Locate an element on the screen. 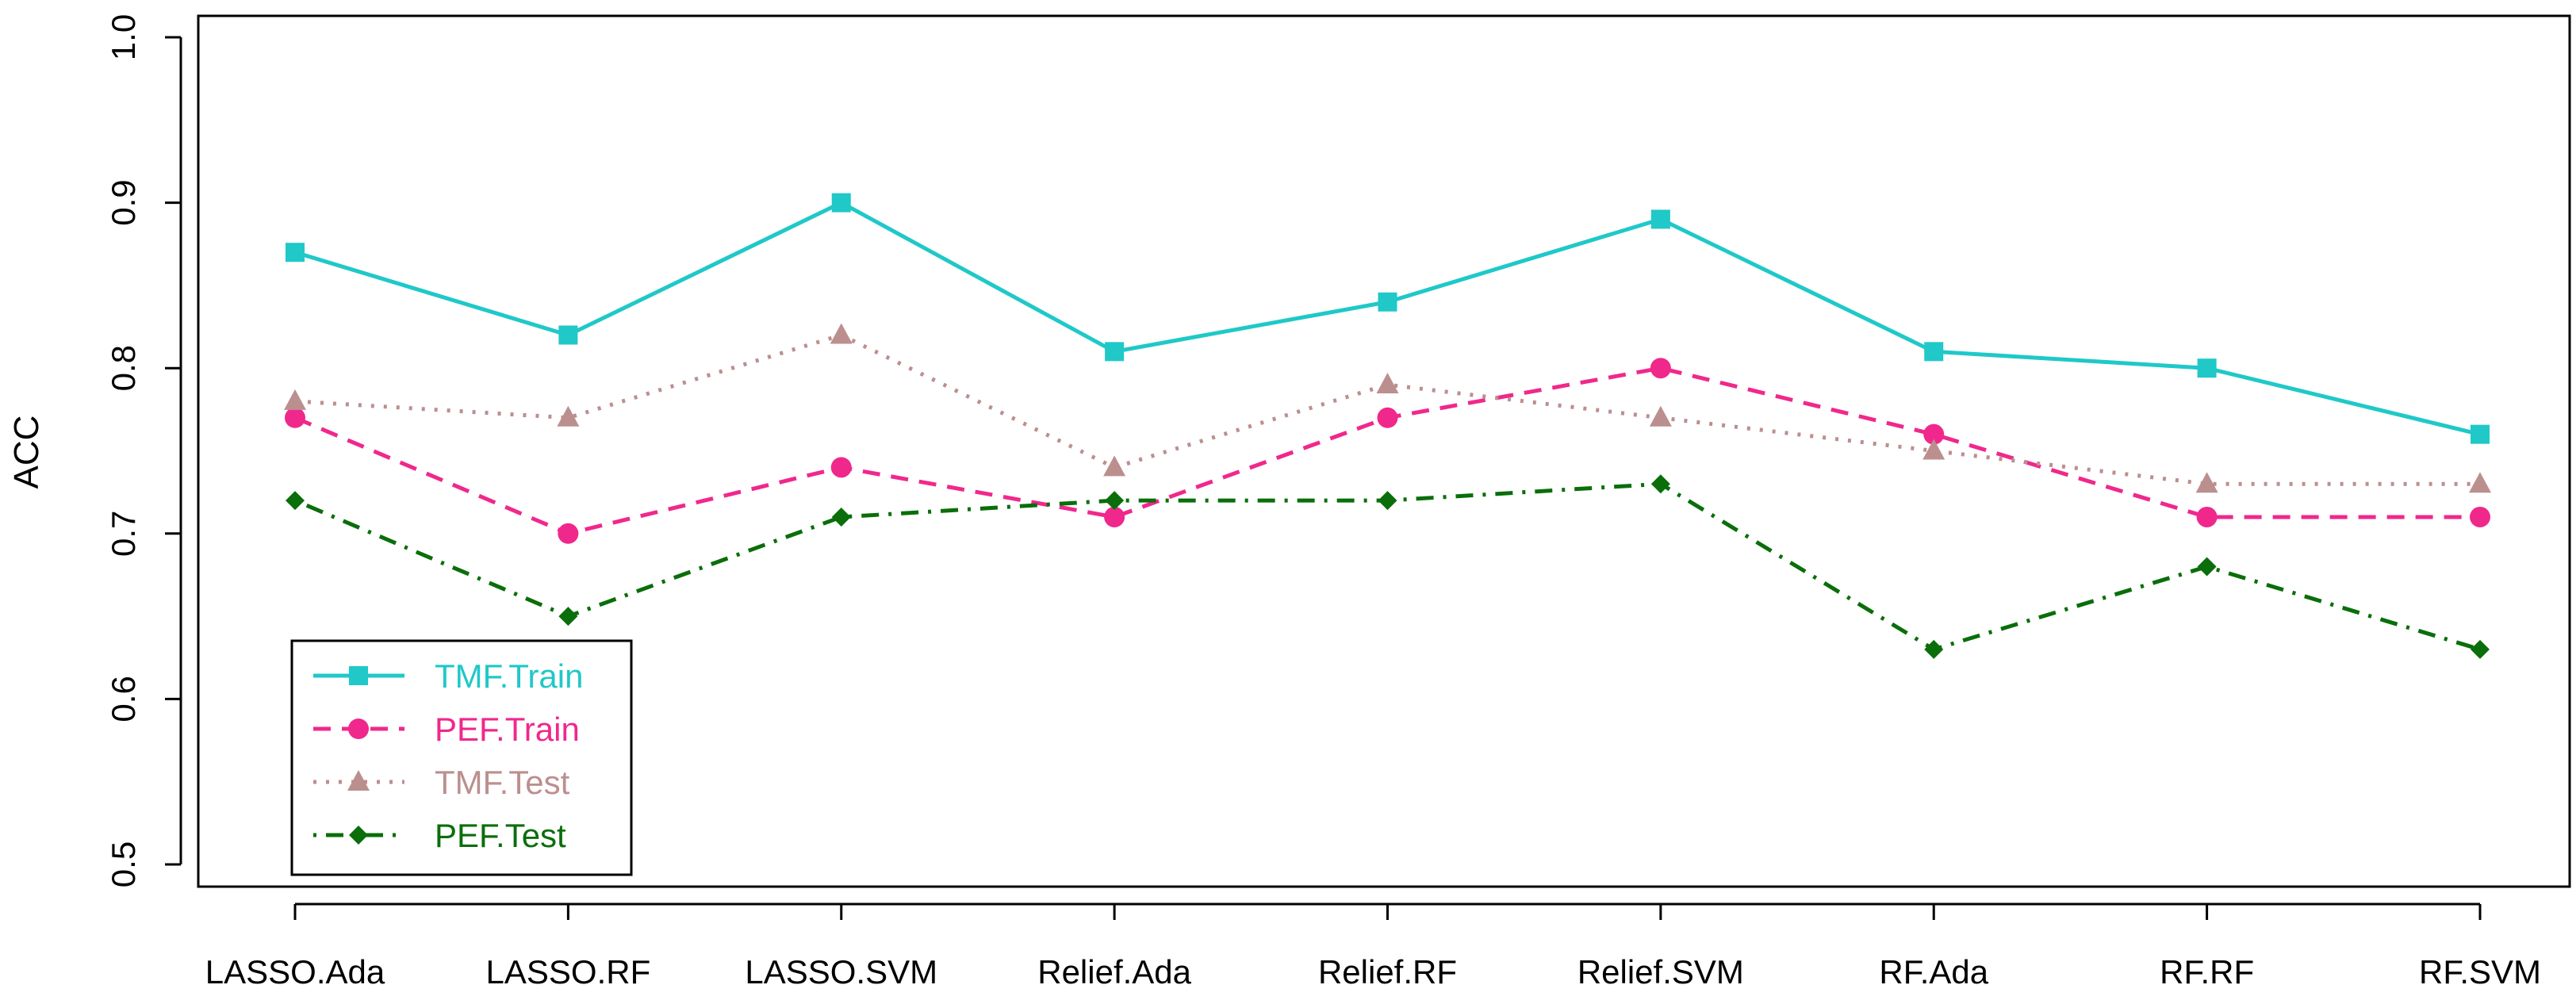  x-tick-label: RF.Ada is located at coordinates (1933, 972).